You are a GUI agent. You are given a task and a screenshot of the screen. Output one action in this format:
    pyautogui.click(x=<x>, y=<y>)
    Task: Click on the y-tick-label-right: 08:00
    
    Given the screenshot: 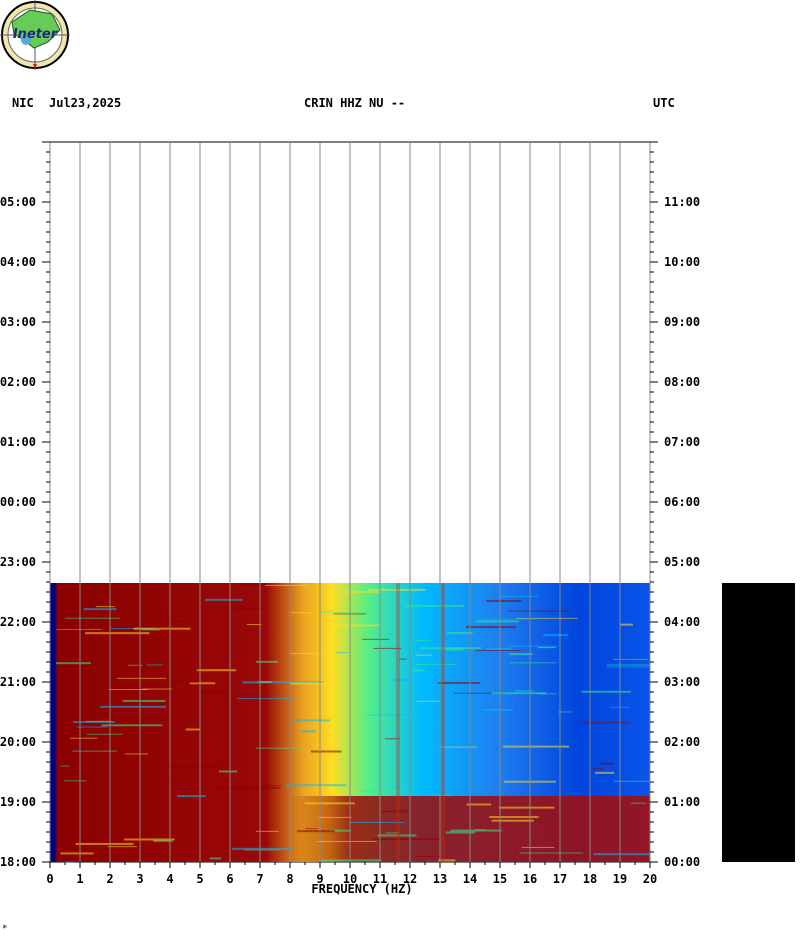 What is the action you would take?
    pyautogui.click(x=682, y=382)
    